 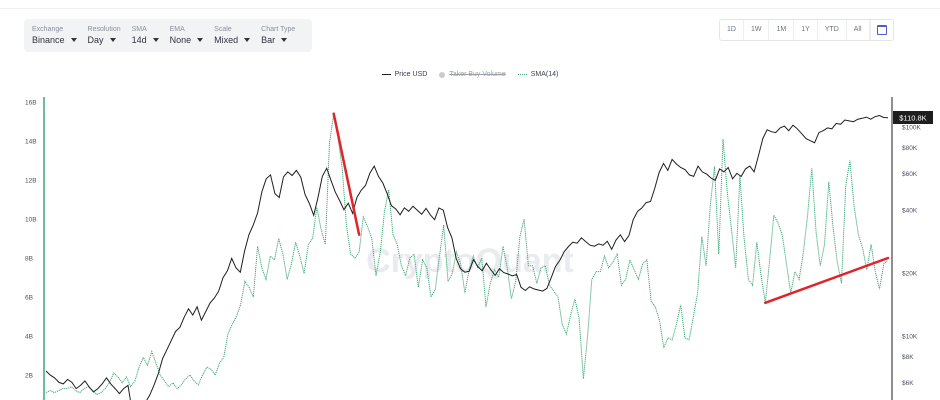 I want to click on right-tick-label: $60K, so click(x=910, y=174).